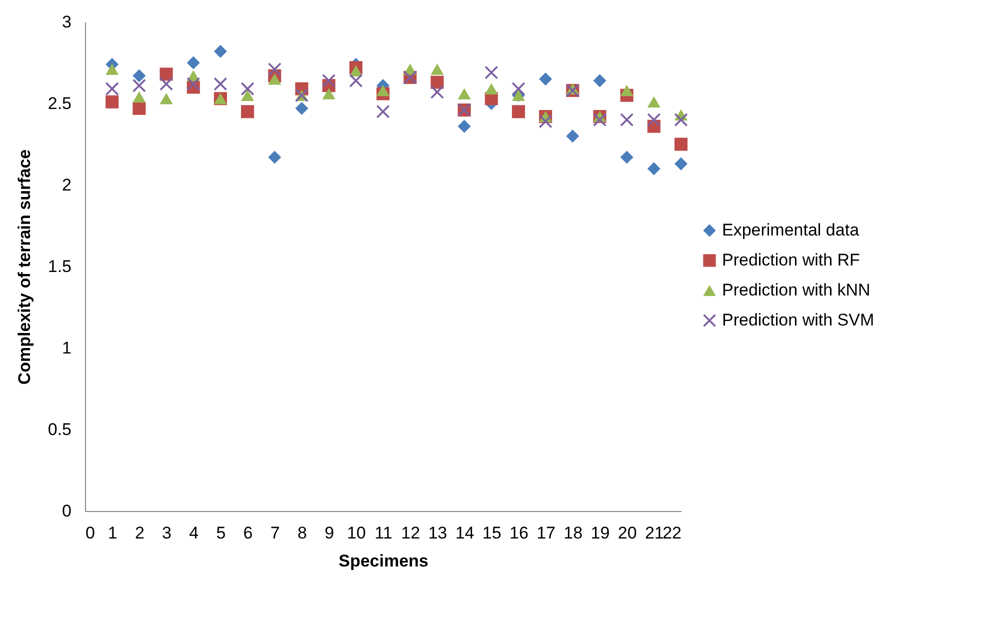 This screenshot has width=991, height=628. What do you see at coordinates (67, 511) in the screenshot?
I see `y-tick-label: 0` at bounding box center [67, 511].